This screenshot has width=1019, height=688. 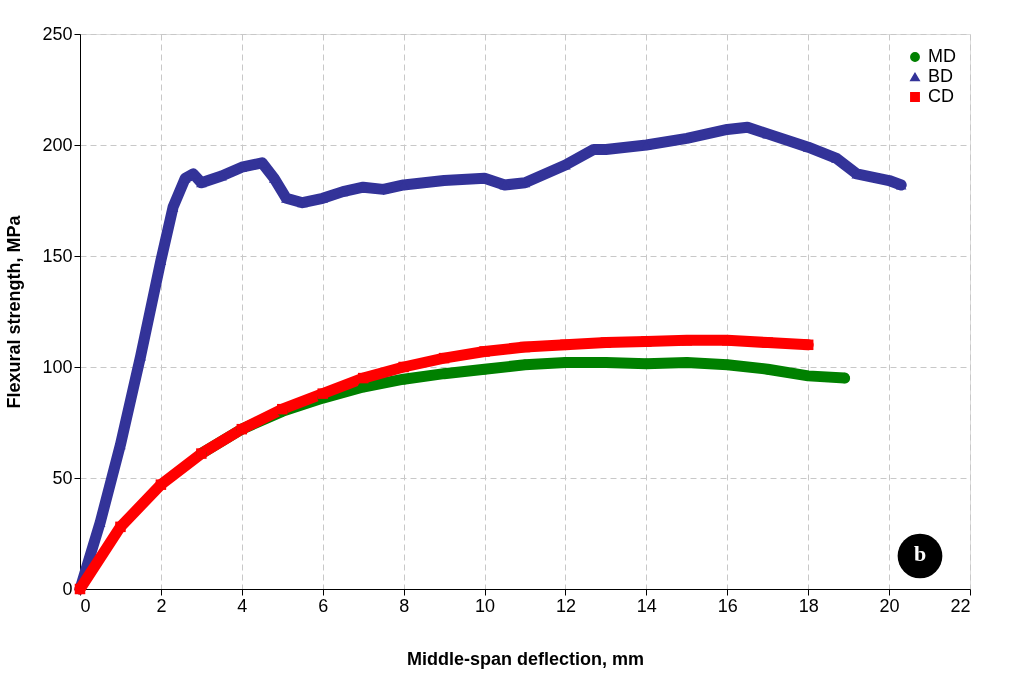 I want to click on y-tick-label: 0, so click(x=67, y=588).